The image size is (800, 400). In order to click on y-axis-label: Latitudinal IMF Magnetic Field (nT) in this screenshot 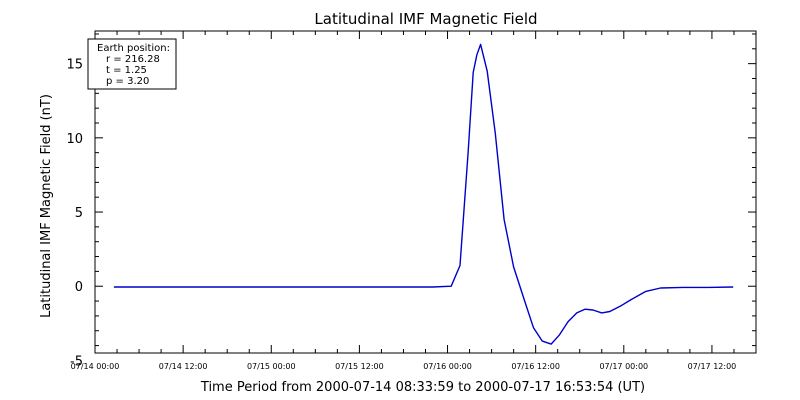, I will do `click(46, 206)`.